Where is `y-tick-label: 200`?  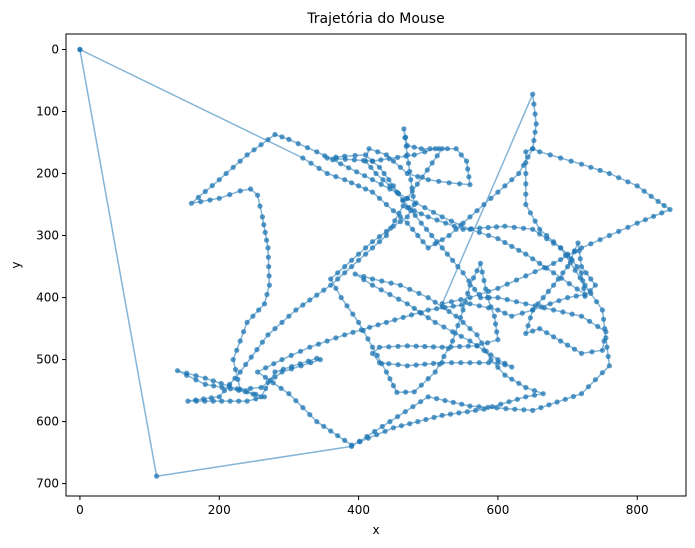
y-tick-label: 200 is located at coordinates (47, 174).